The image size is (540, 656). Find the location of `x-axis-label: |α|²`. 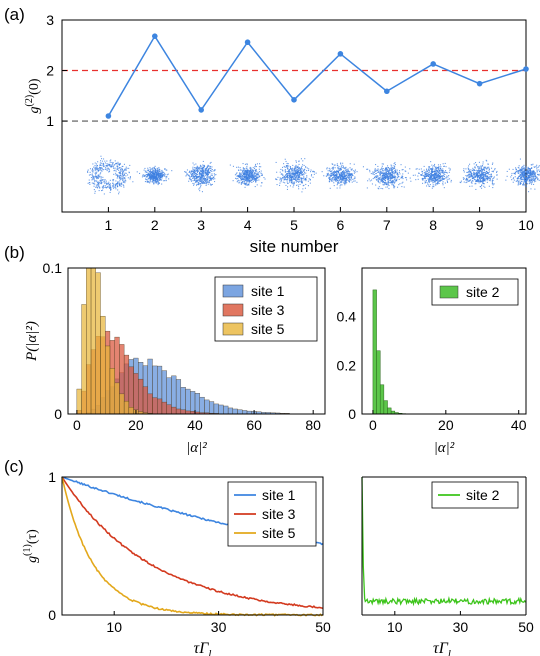

x-axis-label: |α|² is located at coordinates (444, 448).